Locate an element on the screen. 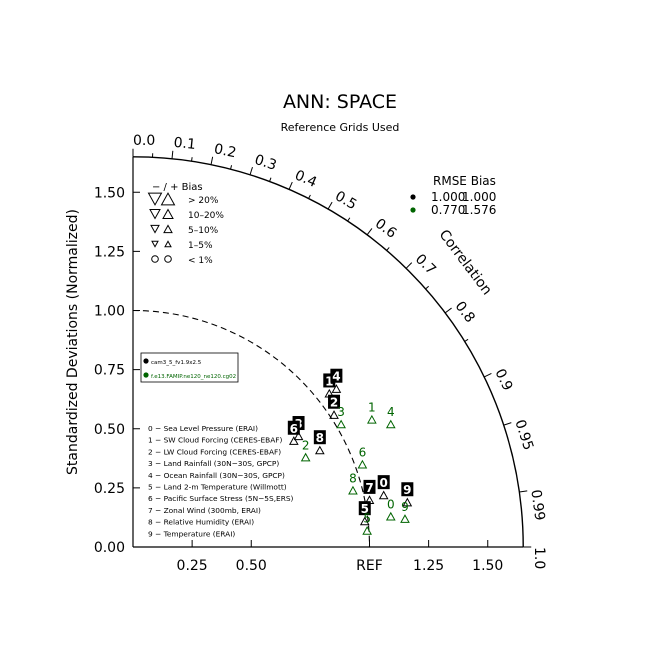 The height and width of the screenshot is (648, 648). variable-legend-entry: 0 − Sea Level Pressure (ERAI) is located at coordinates (203, 428).